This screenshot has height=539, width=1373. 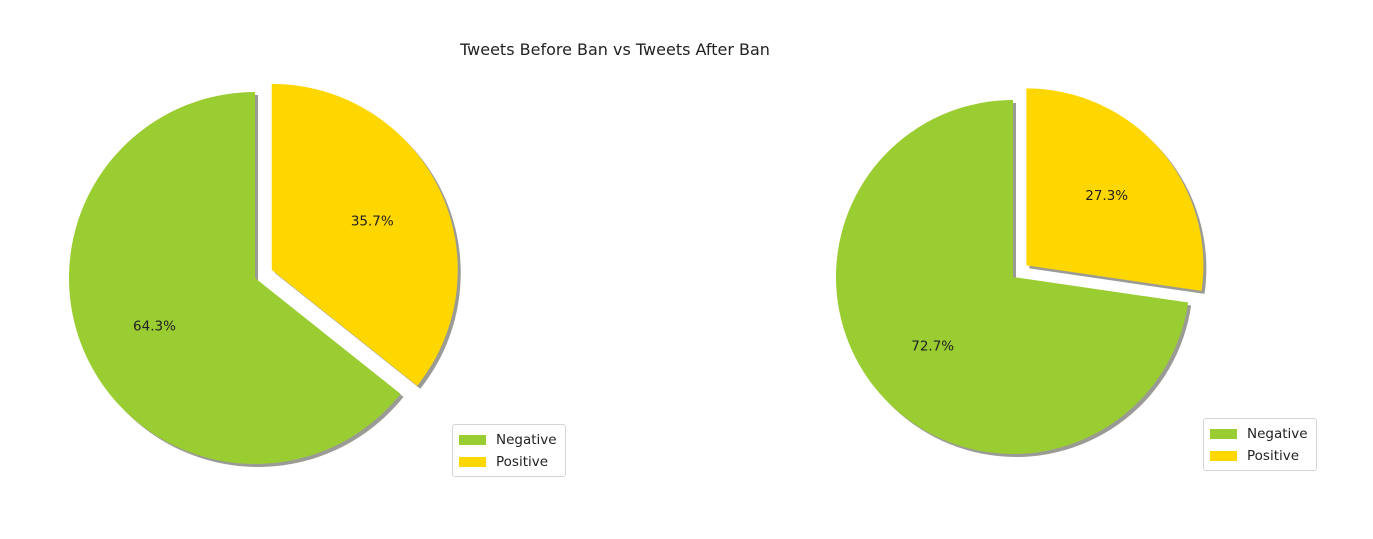 I want to click on legend-right: Negative Positive, so click(x=1260, y=444).